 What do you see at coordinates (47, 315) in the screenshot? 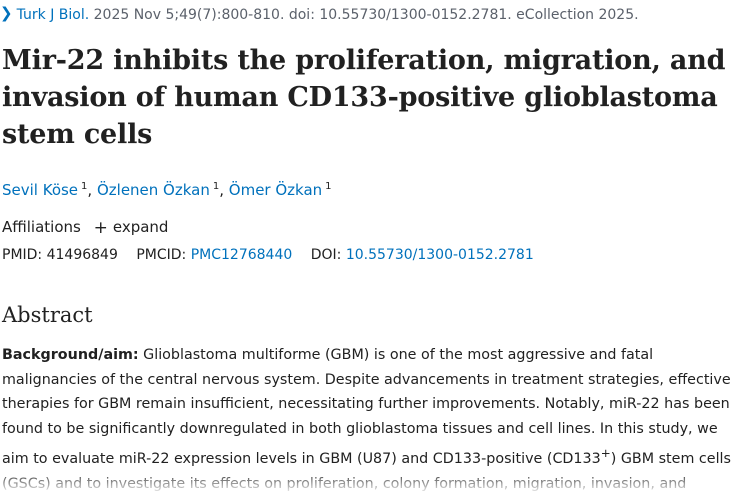
I see `abstract-heading: Abstract` at bounding box center [47, 315].